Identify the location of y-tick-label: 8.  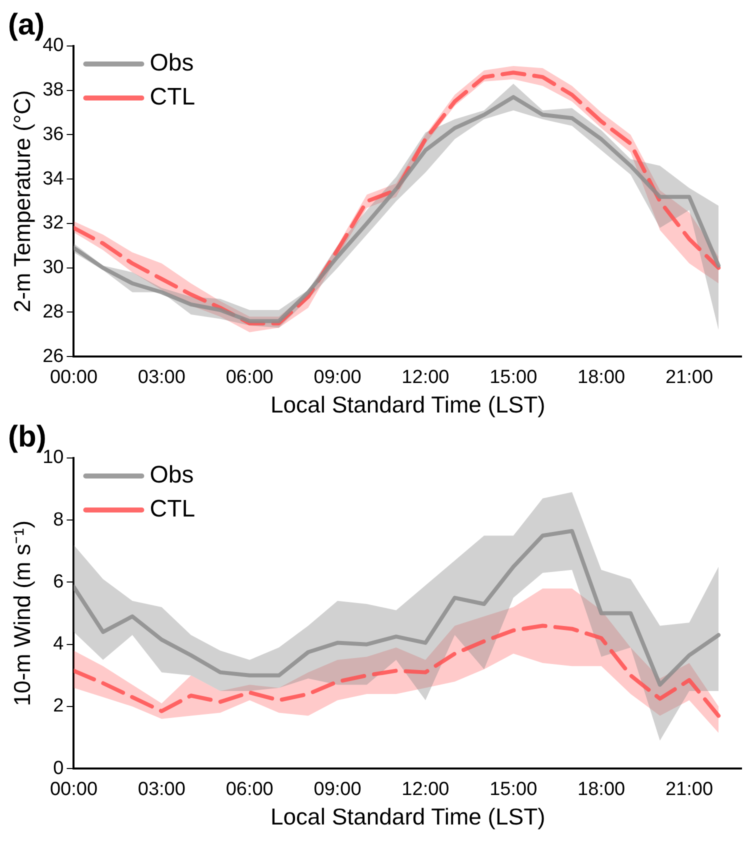
(58, 519).